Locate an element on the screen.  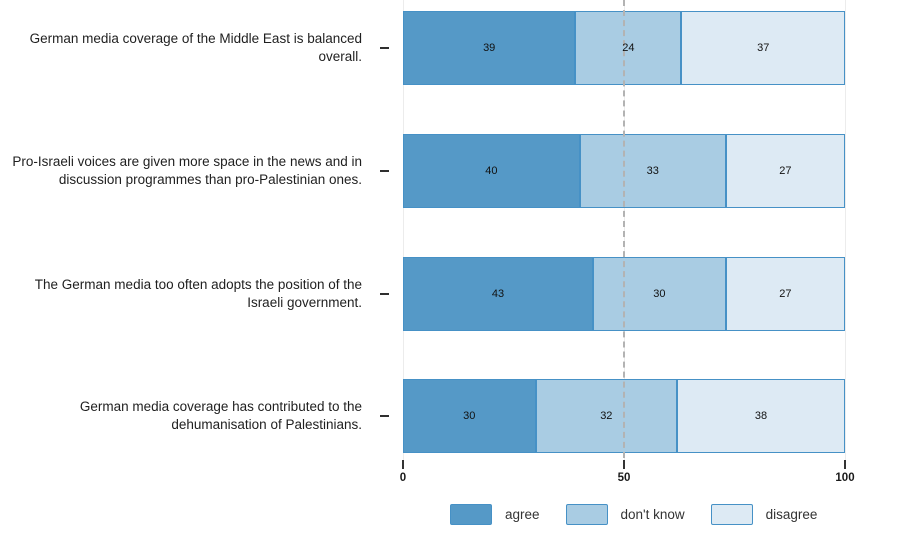
legend-label: agree is located at coordinates (522, 514).